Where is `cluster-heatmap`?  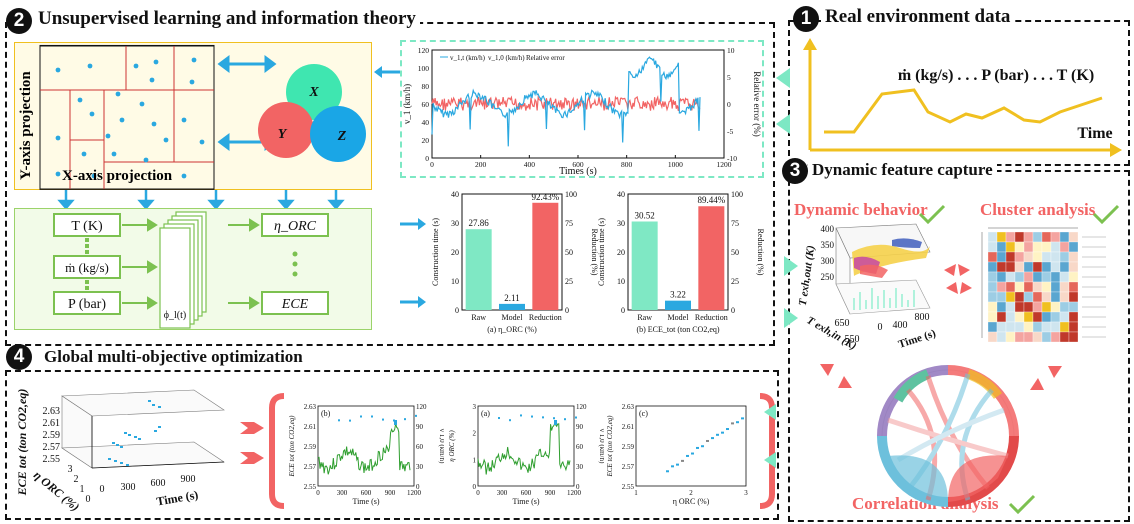
cluster-heatmap is located at coordinates (1043, 285).